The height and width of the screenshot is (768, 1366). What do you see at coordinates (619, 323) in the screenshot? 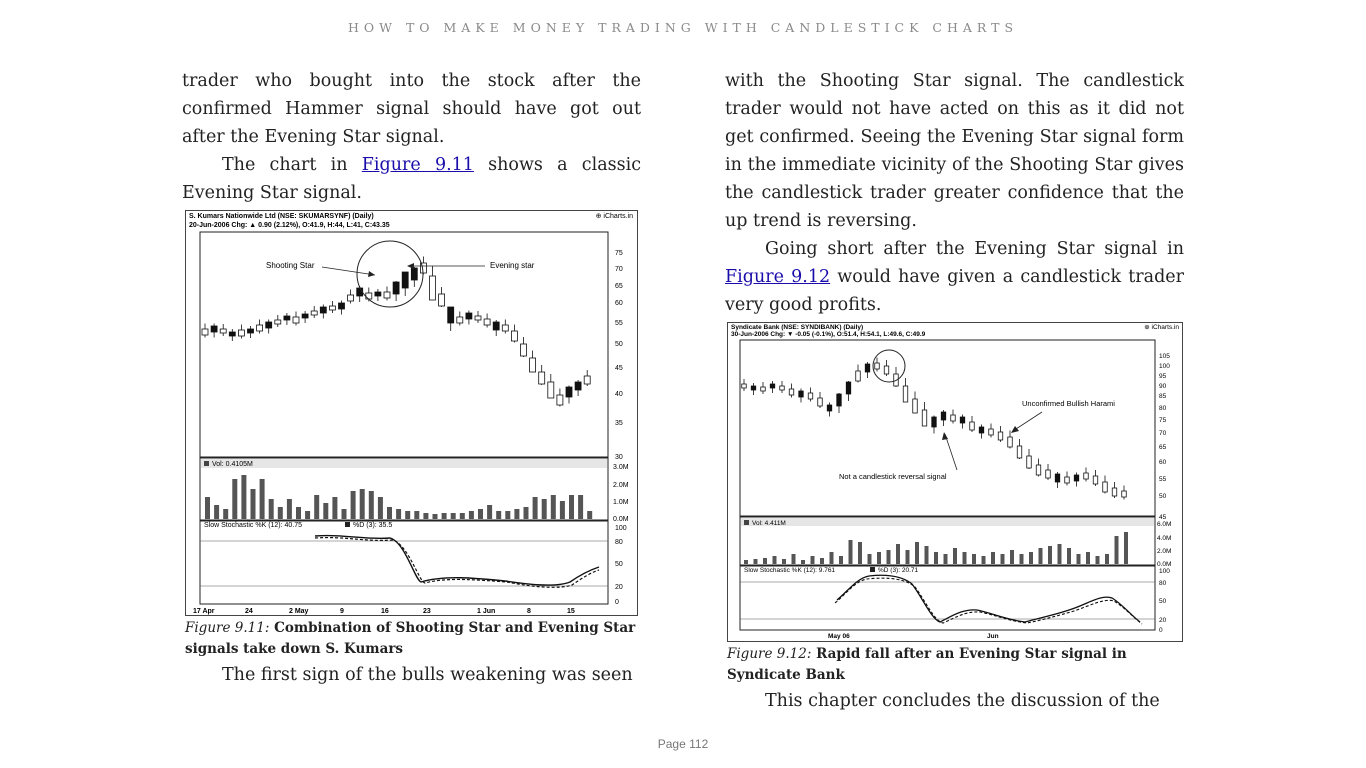
I see `price-tick: 55` at bounding box center [619, 323].